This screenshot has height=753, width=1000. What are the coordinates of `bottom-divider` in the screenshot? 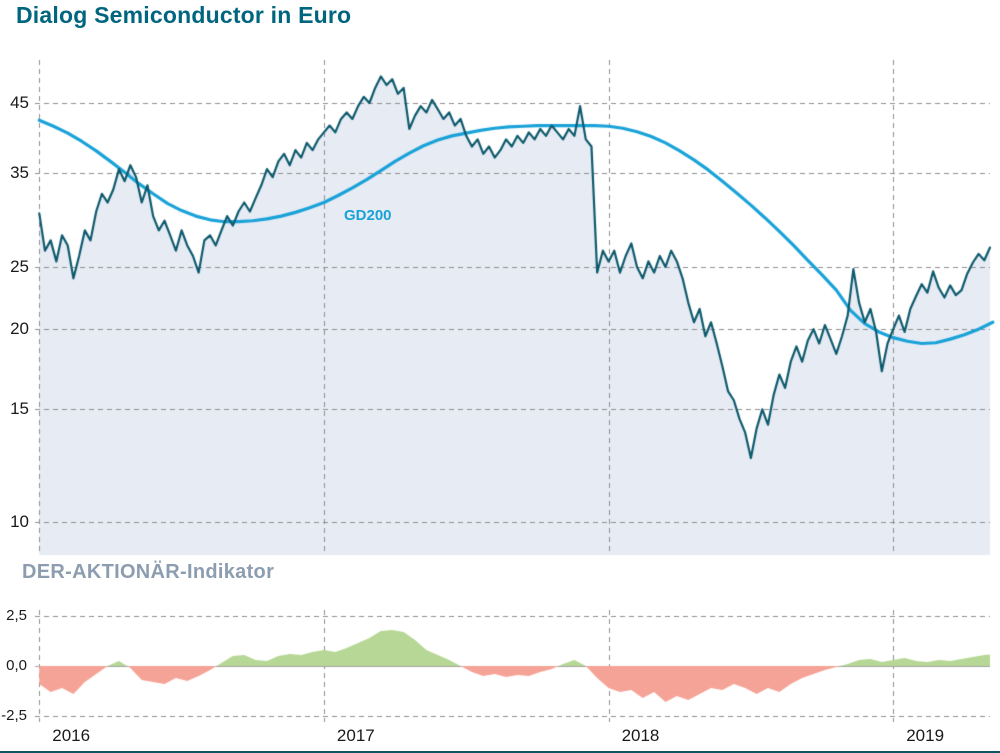 It's located at (500, 752).